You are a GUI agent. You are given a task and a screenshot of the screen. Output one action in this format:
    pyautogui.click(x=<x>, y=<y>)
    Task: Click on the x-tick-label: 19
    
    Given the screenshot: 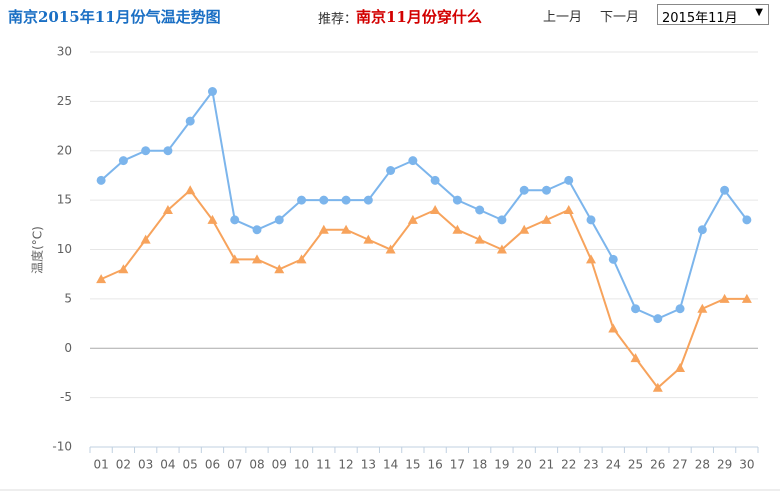 What is the action you would take?
    pyautogui.click(x=501, y=465)
    